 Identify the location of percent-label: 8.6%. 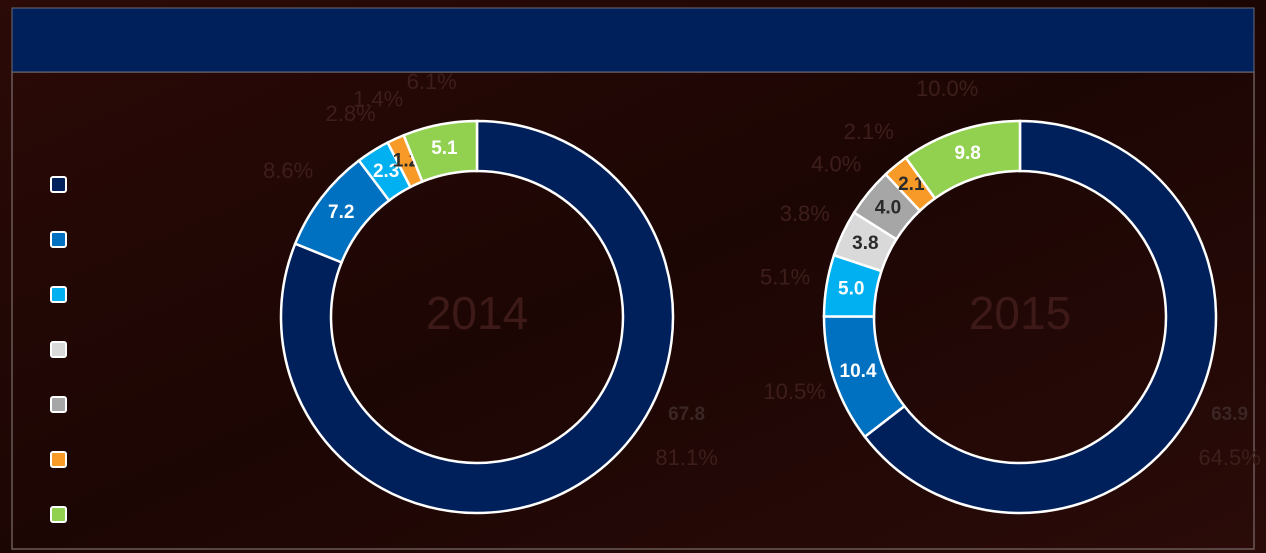
(288, 170).